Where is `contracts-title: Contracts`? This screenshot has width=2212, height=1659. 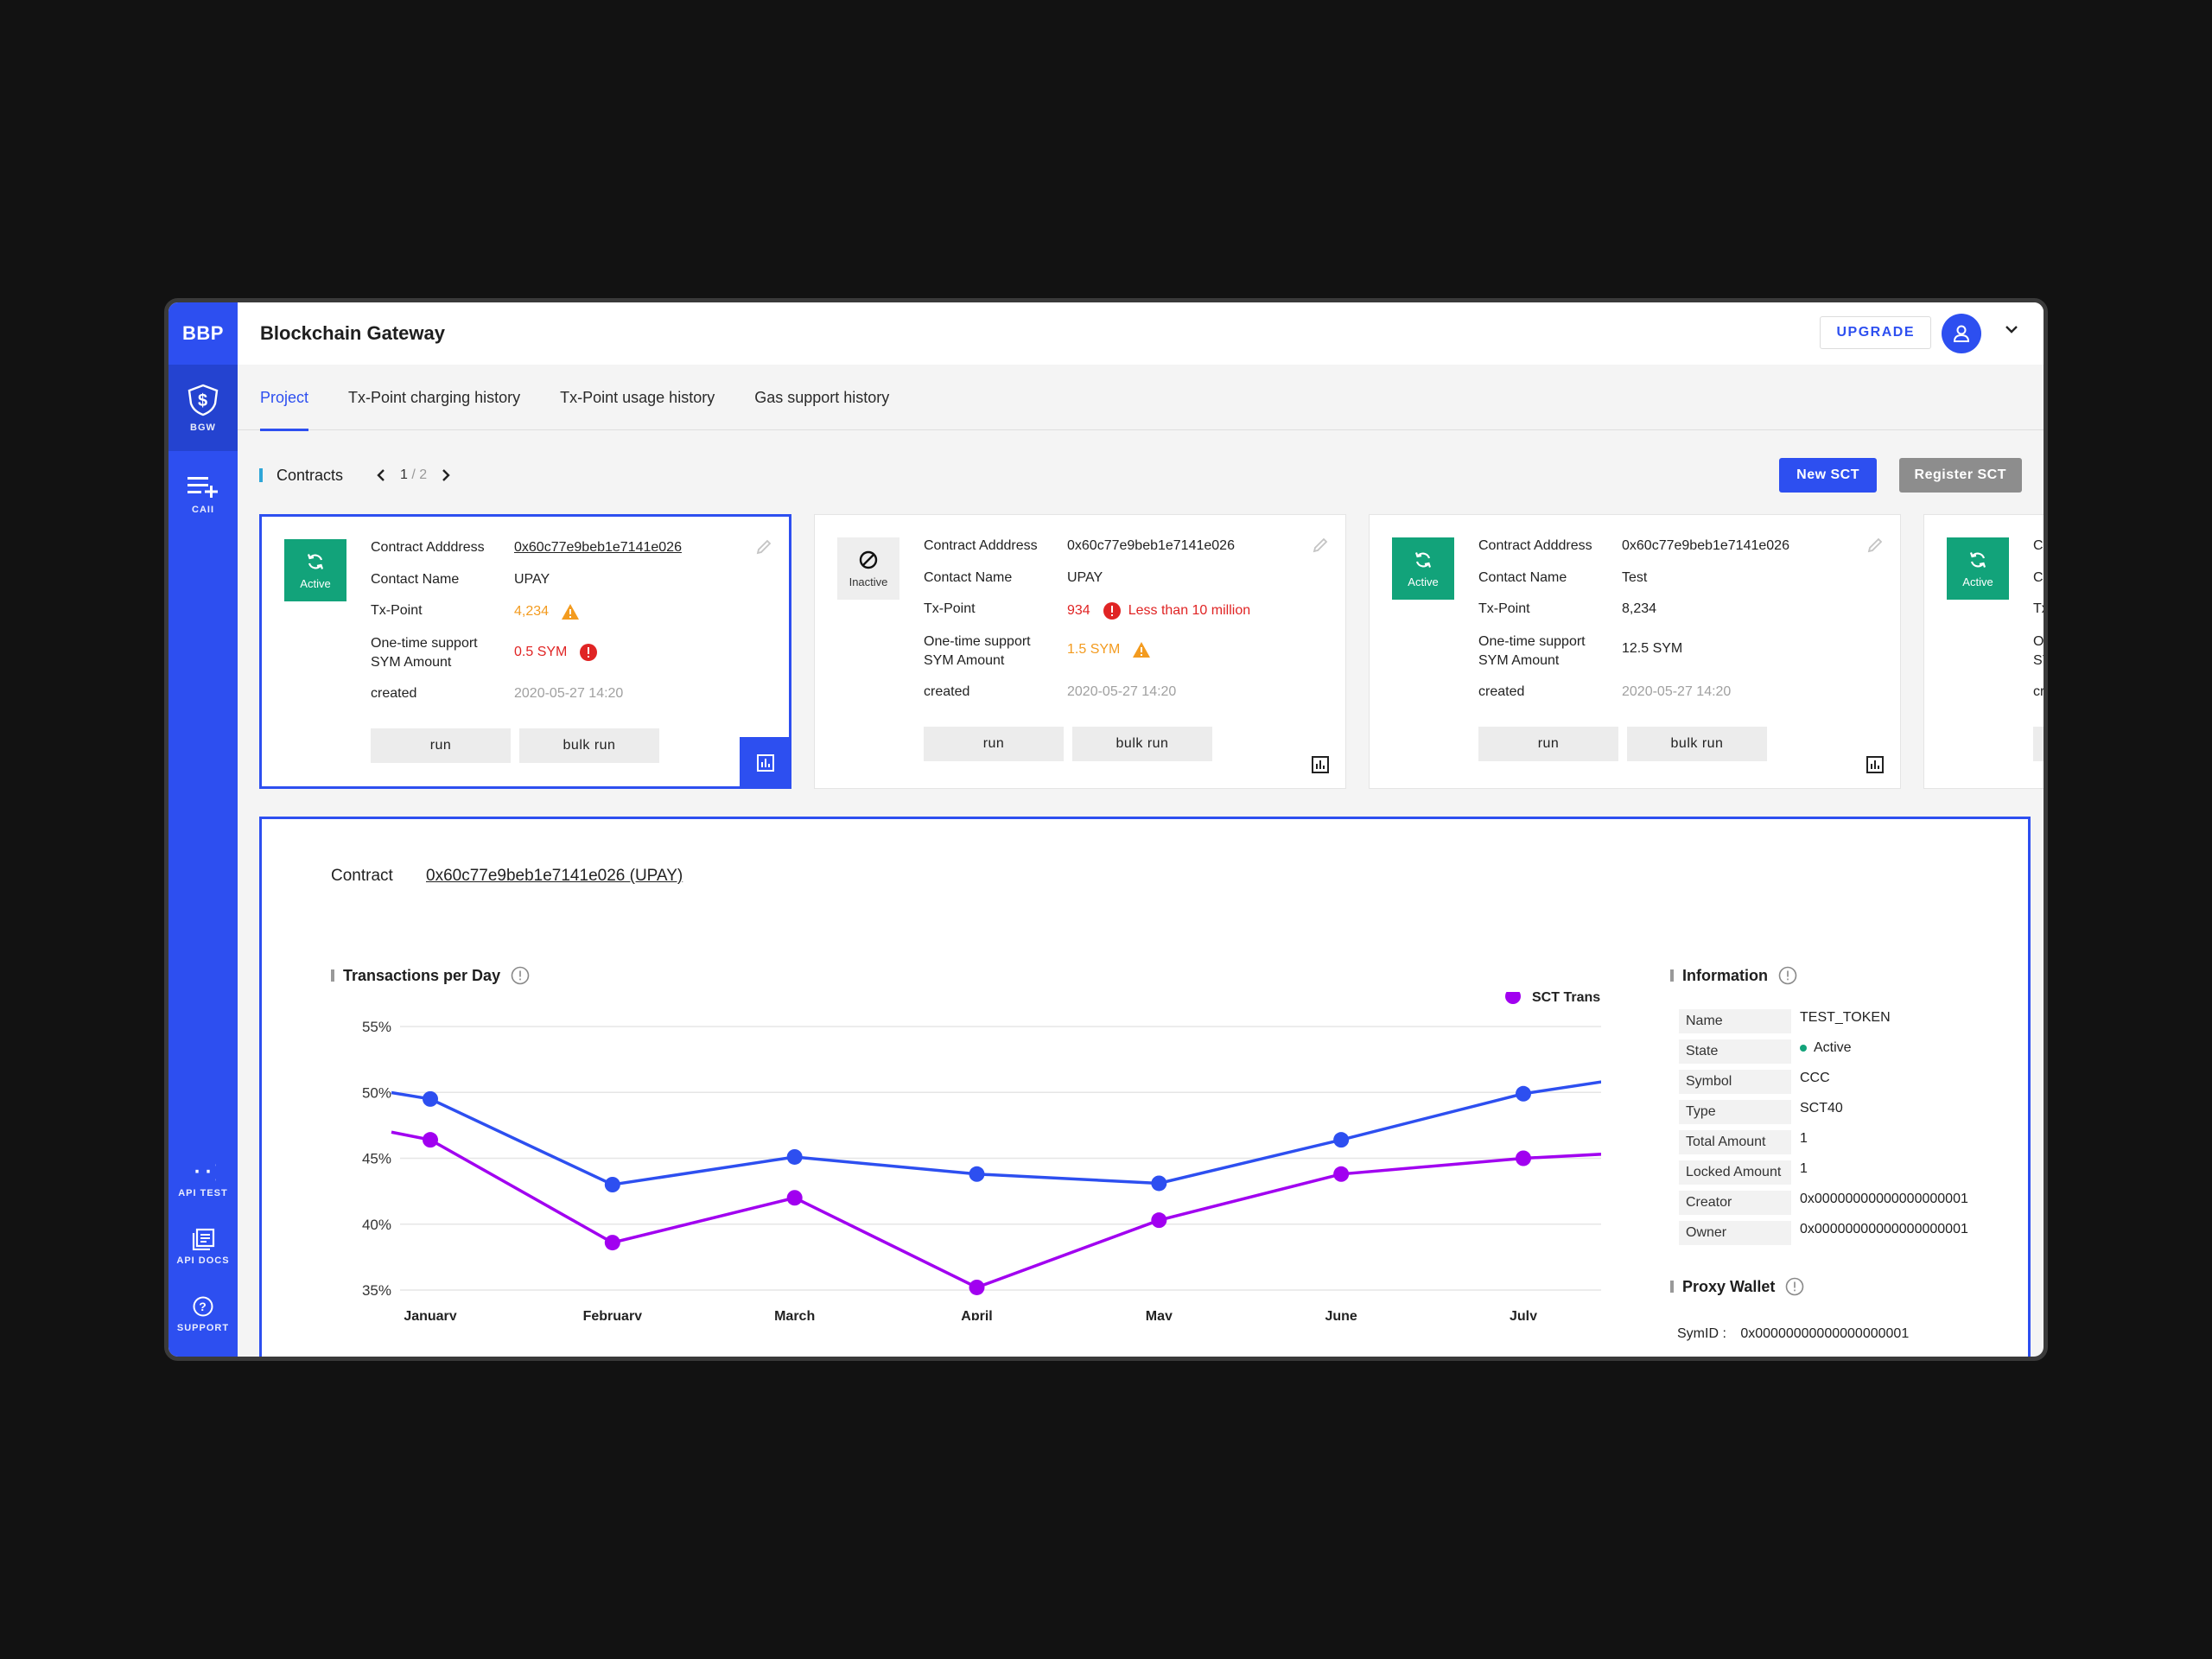 contracts-title: Contracts is located at coordinates (310, 475).